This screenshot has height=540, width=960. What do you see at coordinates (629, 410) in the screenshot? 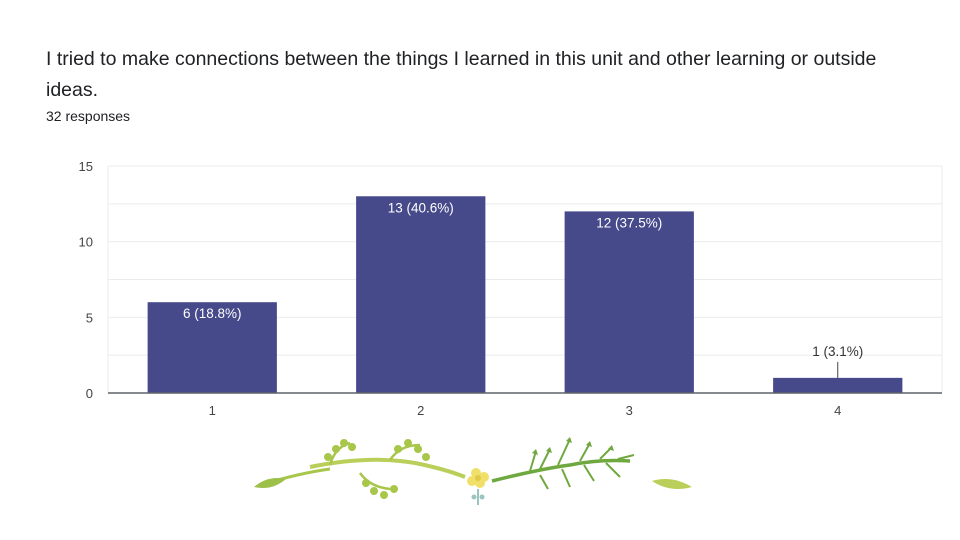
I see `x-tick-label: 3` at bounding box center [629, 410].